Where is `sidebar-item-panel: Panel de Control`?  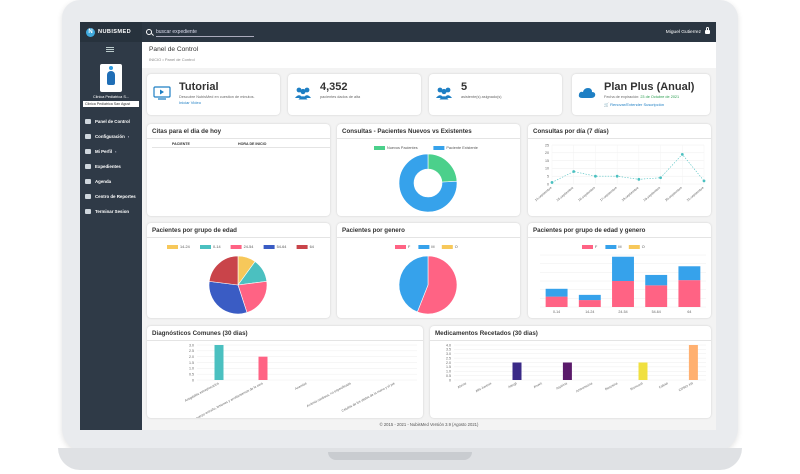 sidebar-item-panel: Panel de Control is located at coordinates (111, 121).